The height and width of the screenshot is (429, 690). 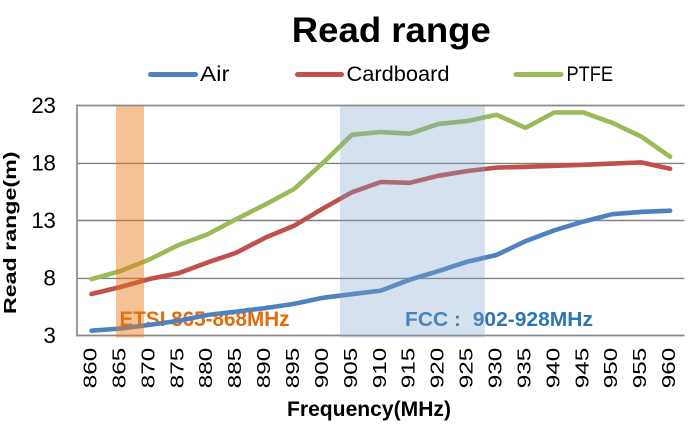 I want to click on svg-text: Air, so click(x=215, y=74).